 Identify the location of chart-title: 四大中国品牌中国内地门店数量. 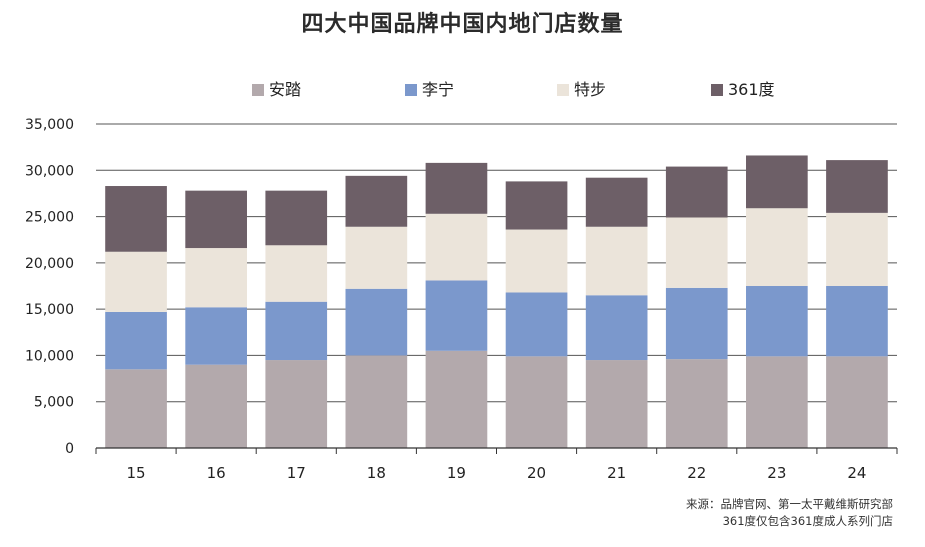
(462, 24).